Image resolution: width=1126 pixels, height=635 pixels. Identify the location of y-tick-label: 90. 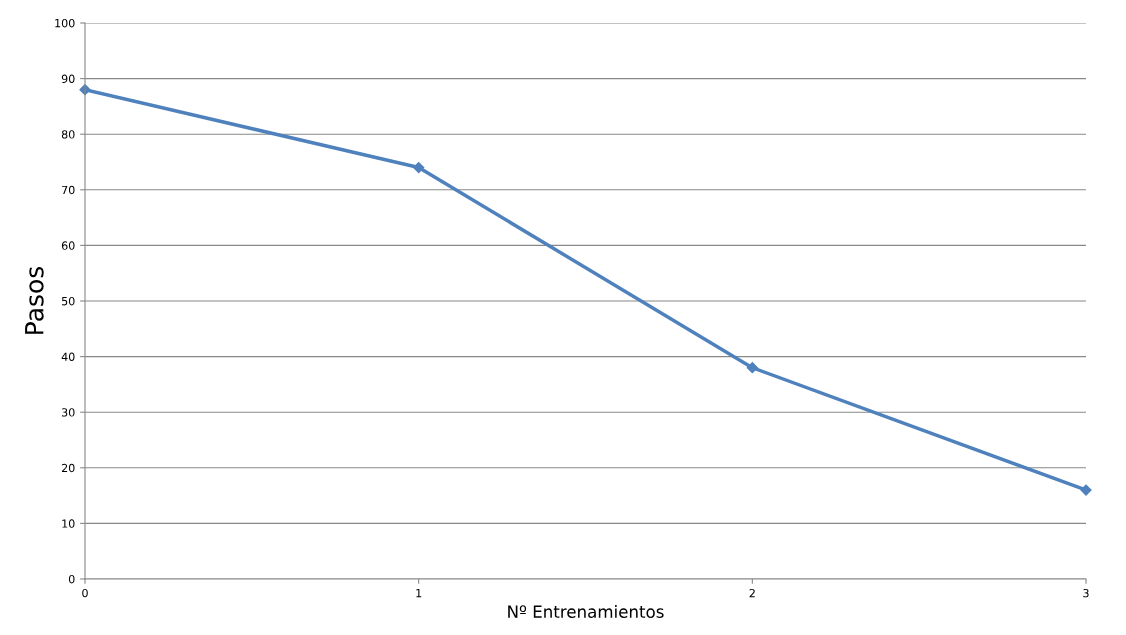
(68, 78).